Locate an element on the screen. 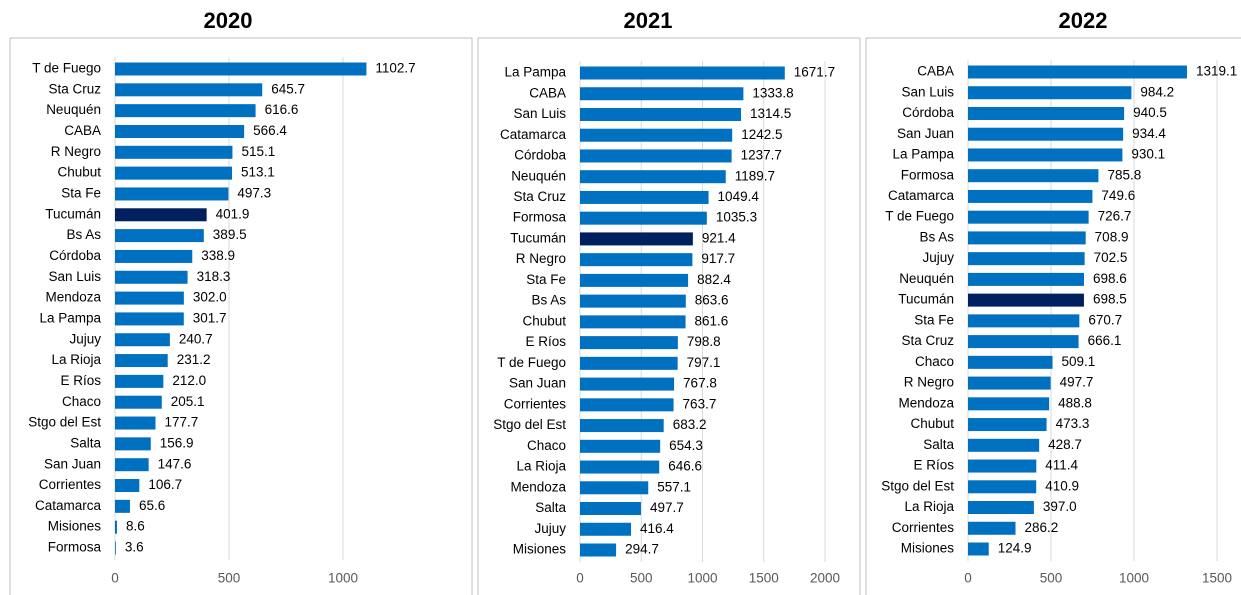 The image size is (1241, 595). category-label: Neuquén is located at coordinates (73, 109).